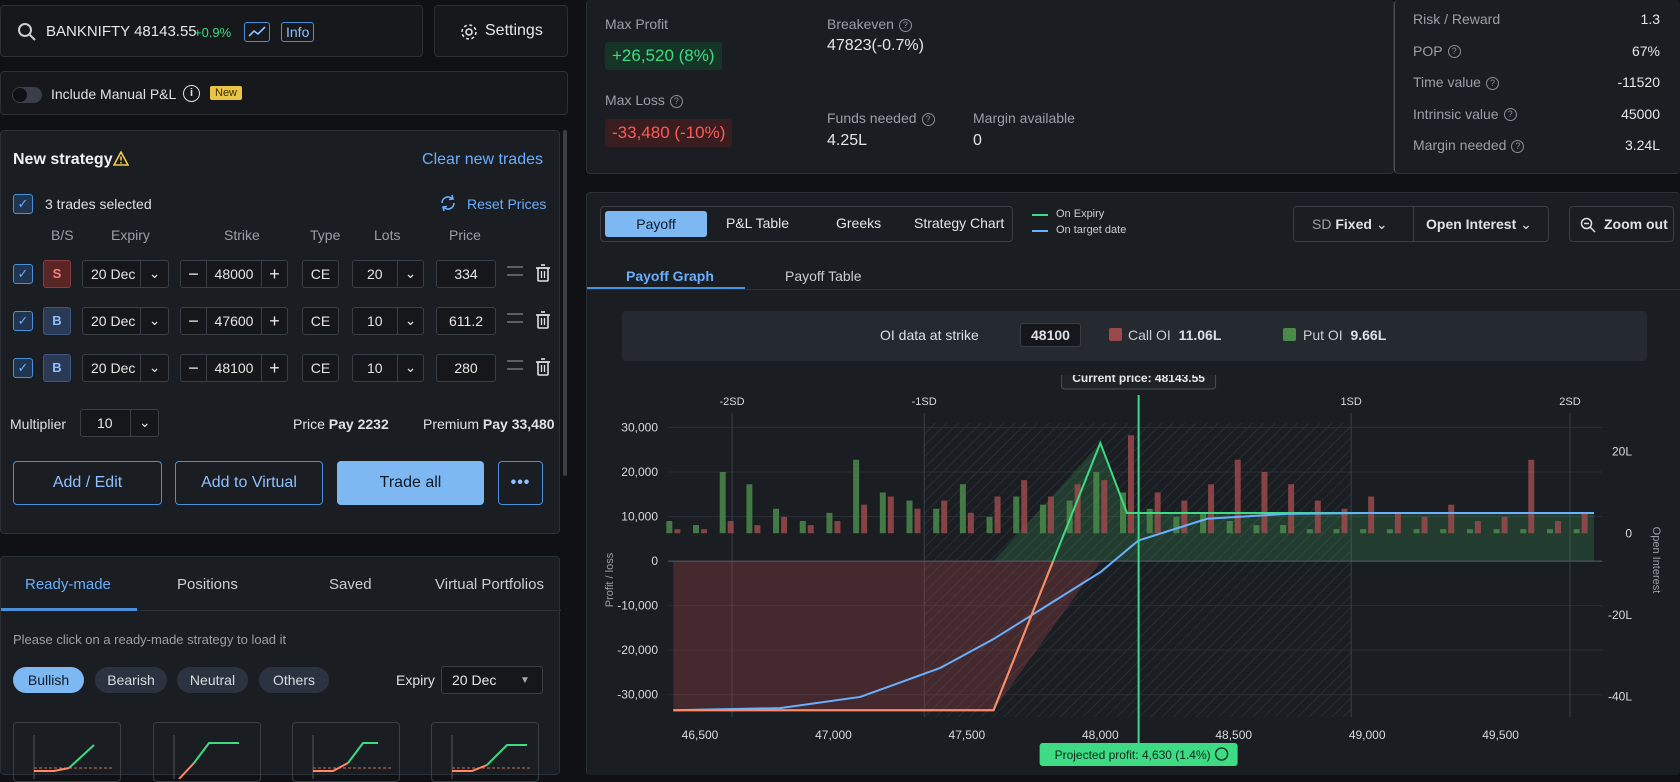  What do you see at coordinates (1221, 754) in the screenshot?
I see `help-icon` at bounding box center [1221, 754].